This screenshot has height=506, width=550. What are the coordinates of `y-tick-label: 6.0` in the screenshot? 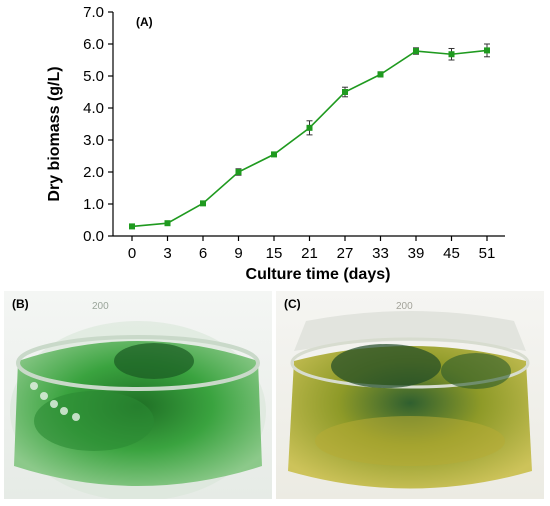 It's located at (93, 44).